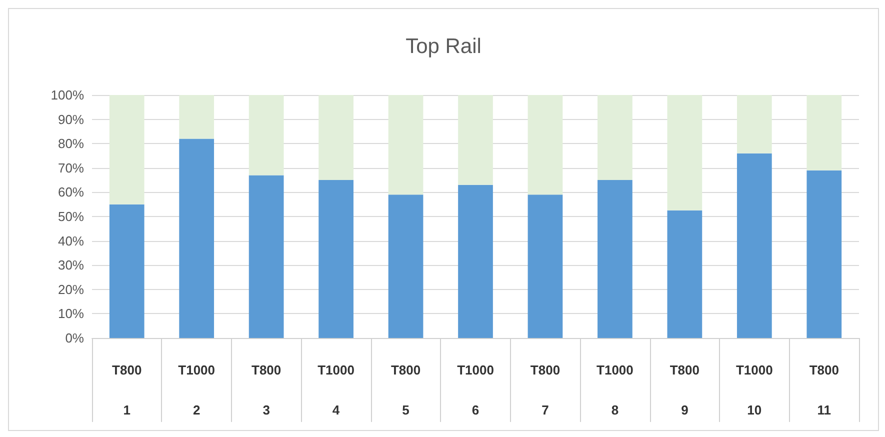 This screenshot has height=437, width=885. I want to click on y-tick-label: 100%, so click(67, 95).